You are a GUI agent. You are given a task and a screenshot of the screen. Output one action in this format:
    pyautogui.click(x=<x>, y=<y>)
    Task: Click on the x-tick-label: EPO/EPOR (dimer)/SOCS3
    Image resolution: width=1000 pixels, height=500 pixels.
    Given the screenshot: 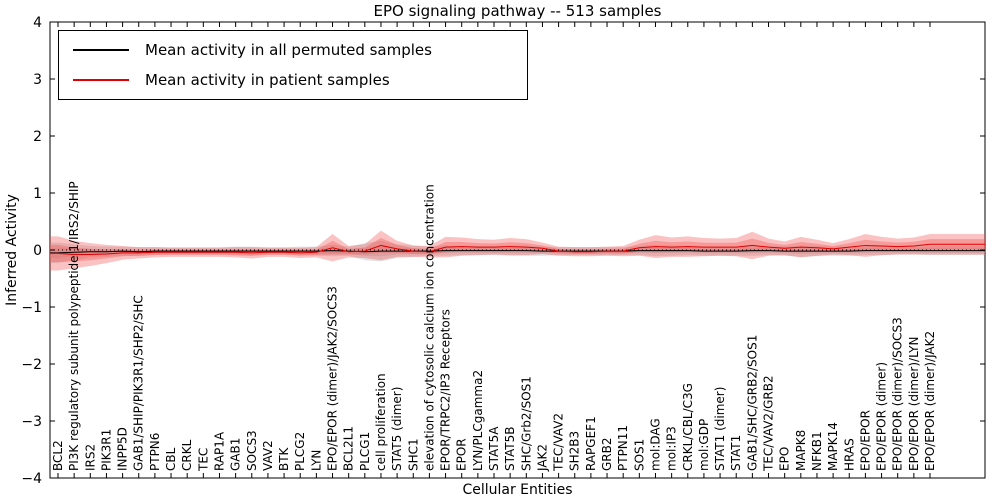 What is the action you would take?
    pyautogui.click(x=898, y=394)
    